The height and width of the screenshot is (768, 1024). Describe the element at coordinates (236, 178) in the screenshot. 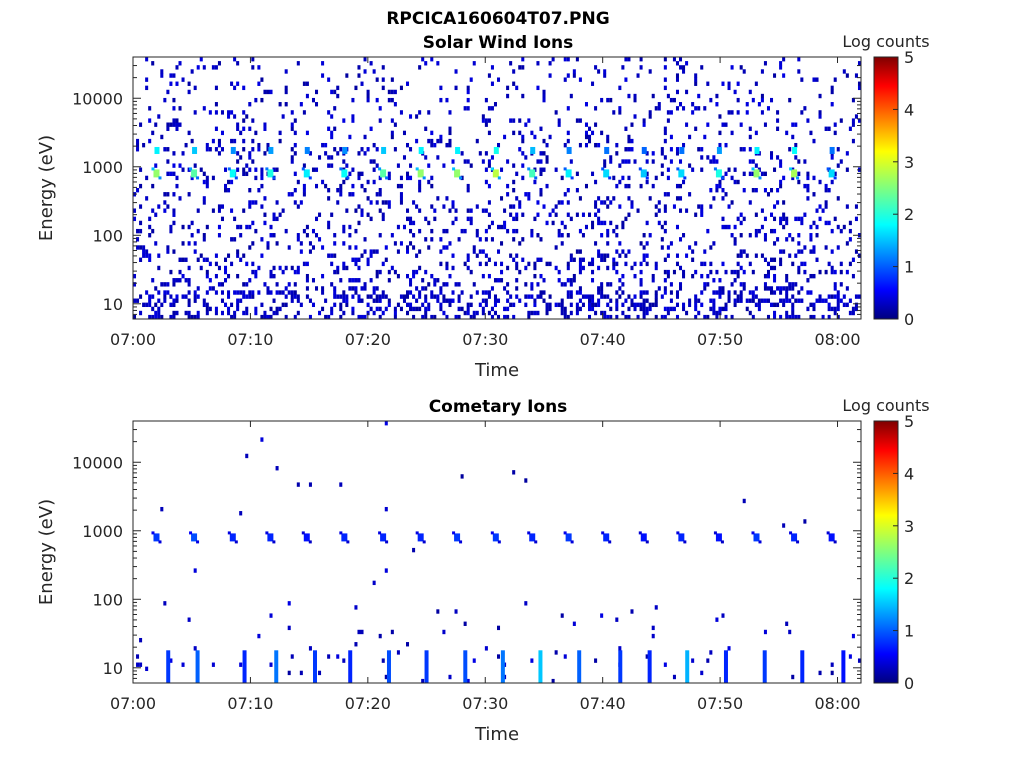

I see `peak-halo-cell` at that location.